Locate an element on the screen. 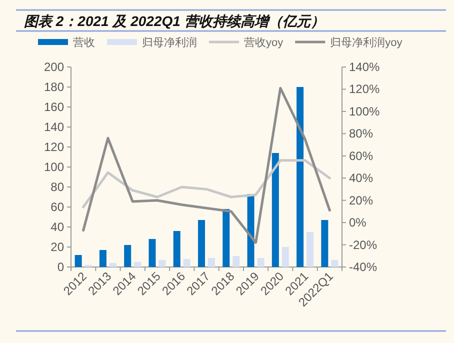  y-tick-label: 80 is located at coordinates (57, 187).